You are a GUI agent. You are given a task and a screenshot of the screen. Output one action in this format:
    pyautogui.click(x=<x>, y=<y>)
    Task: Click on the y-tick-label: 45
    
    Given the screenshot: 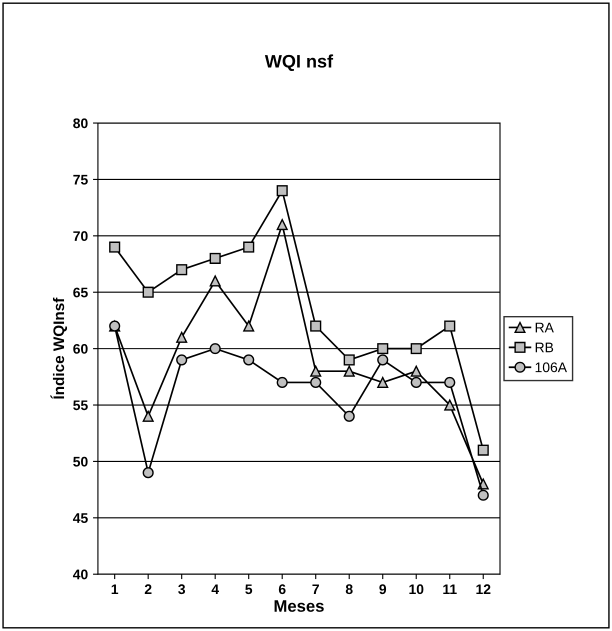 What is the action you would take?
    pyautogui.click(x=80, y=518)
    